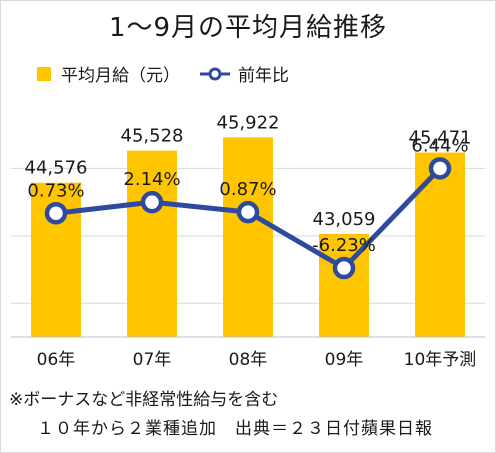  What do you see at coordinates (344, 360) in the screenshot?
I see `x-tick-label: 09年` at bounding box center [344, 360].